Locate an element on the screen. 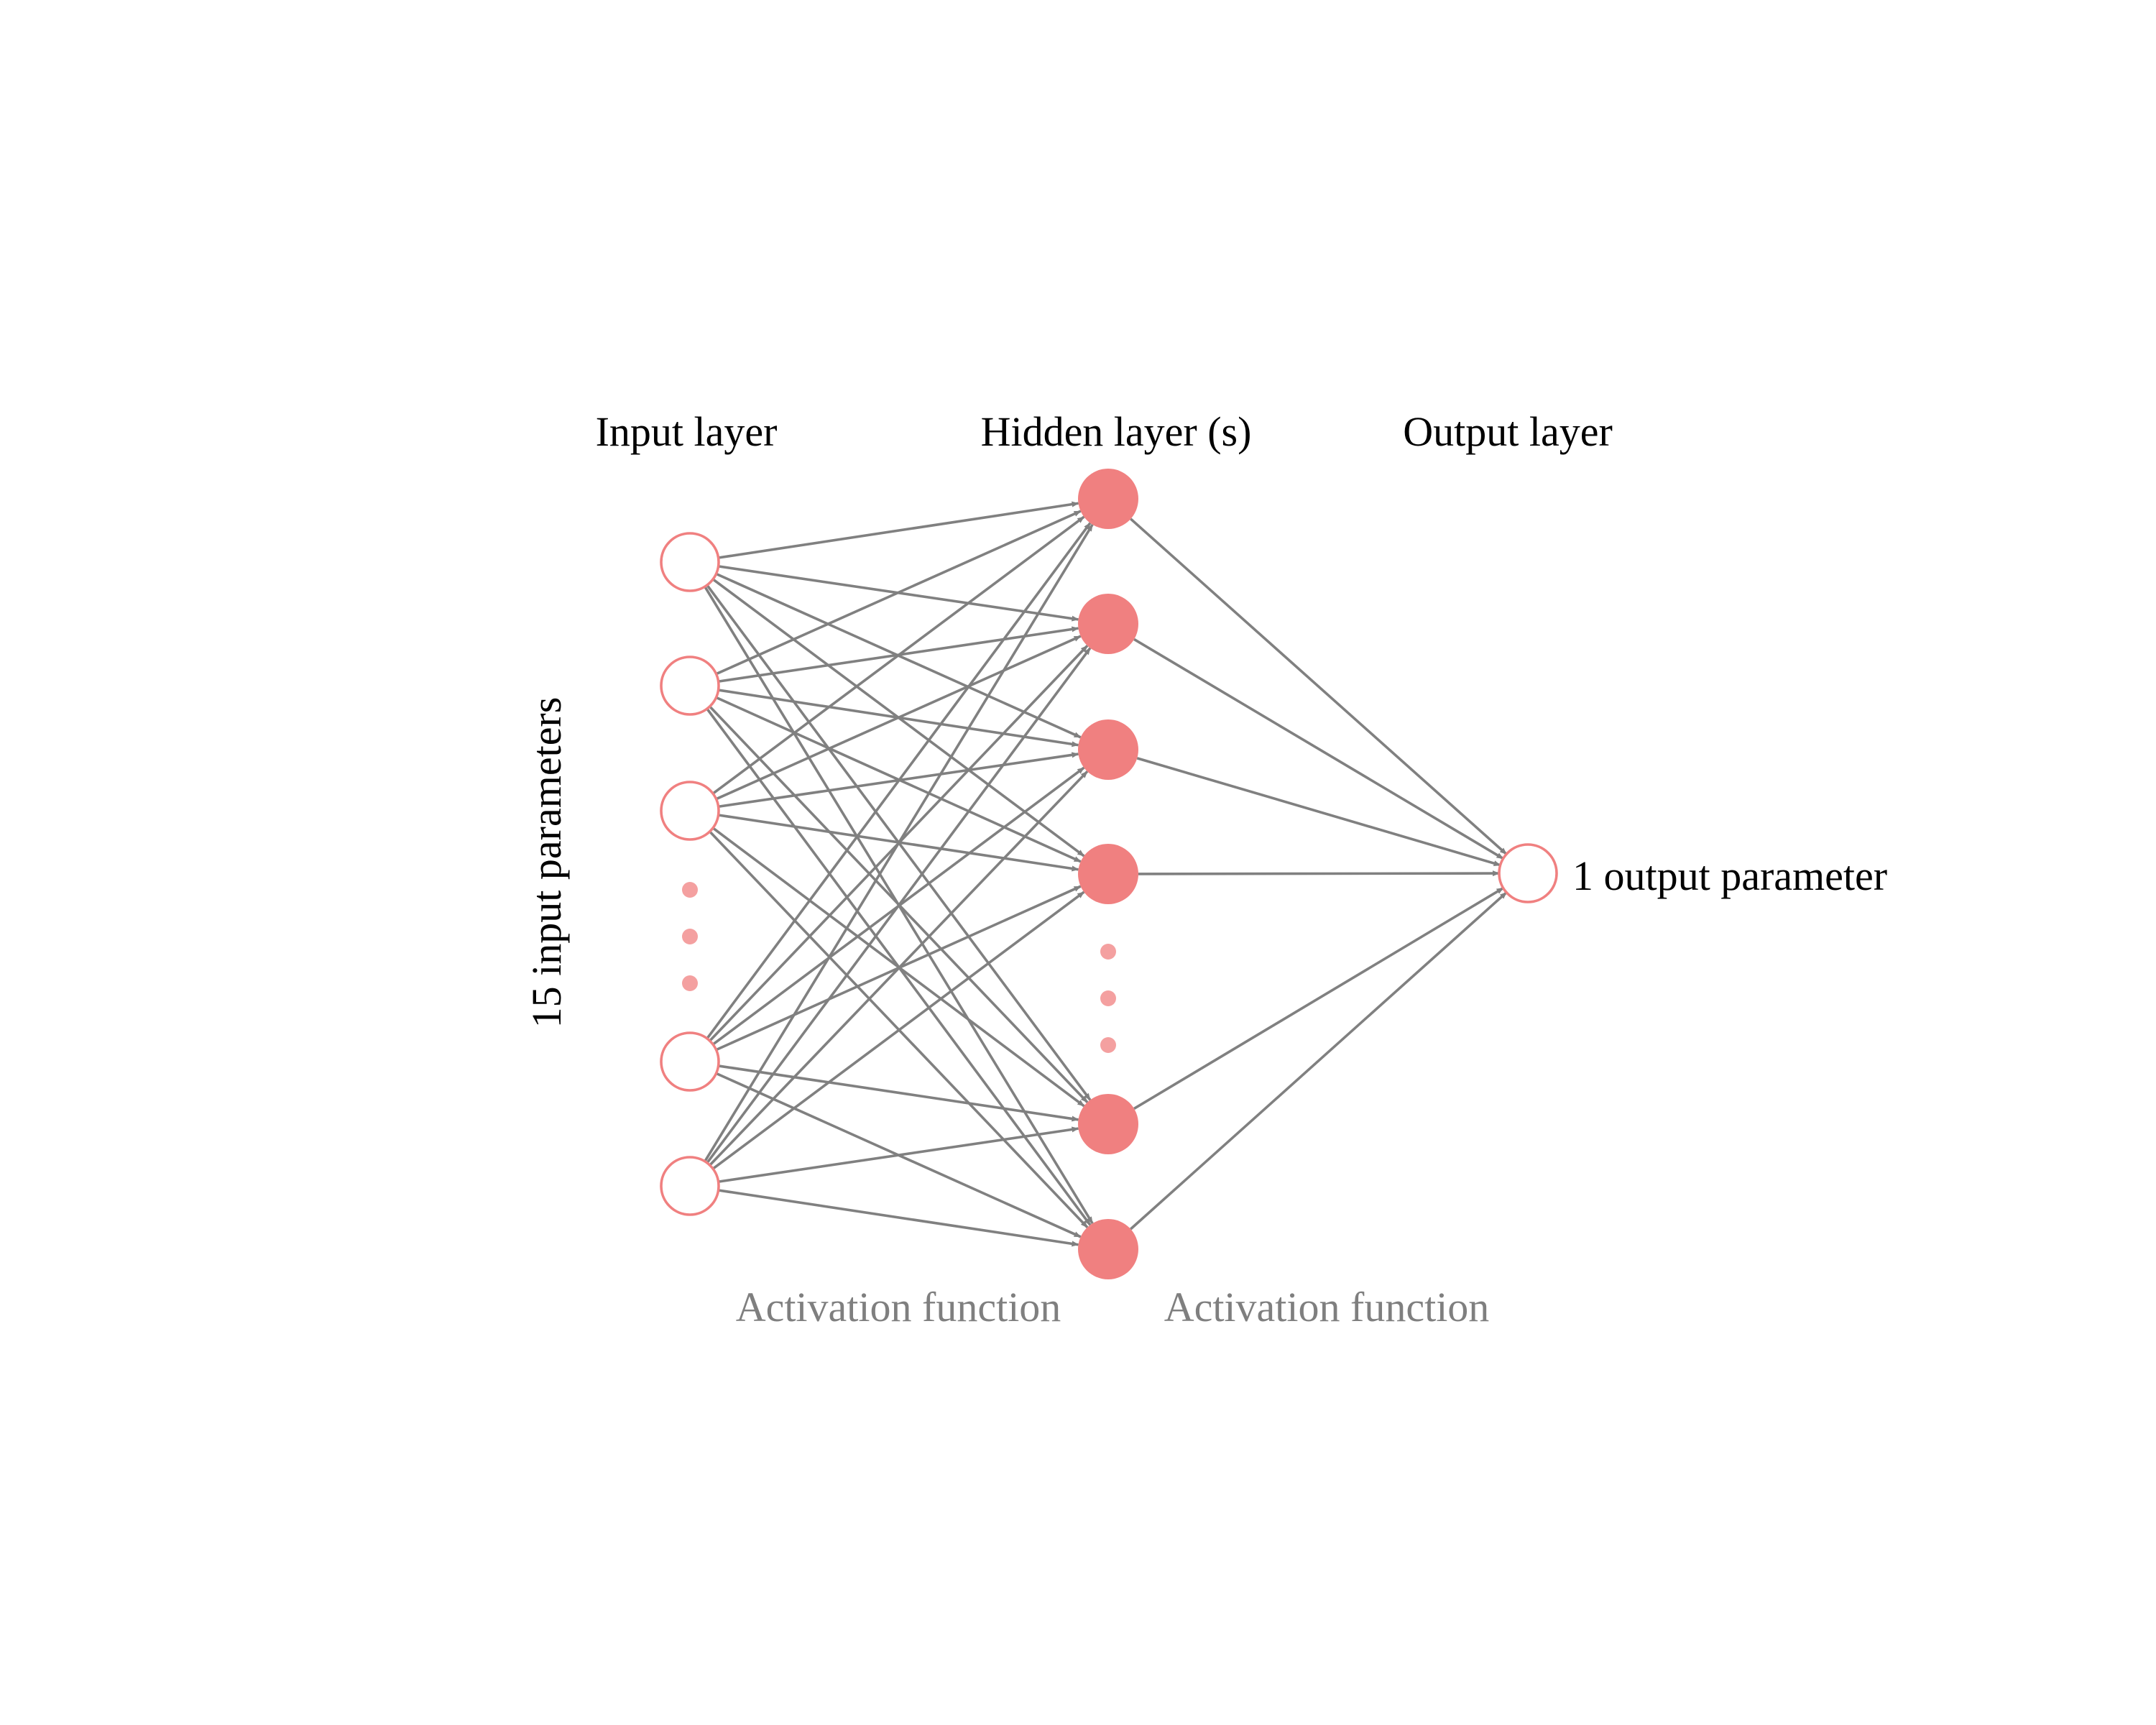 The image size is (2156, 1725). connection-hidden-2-output is located at coordinates (1319, 749).